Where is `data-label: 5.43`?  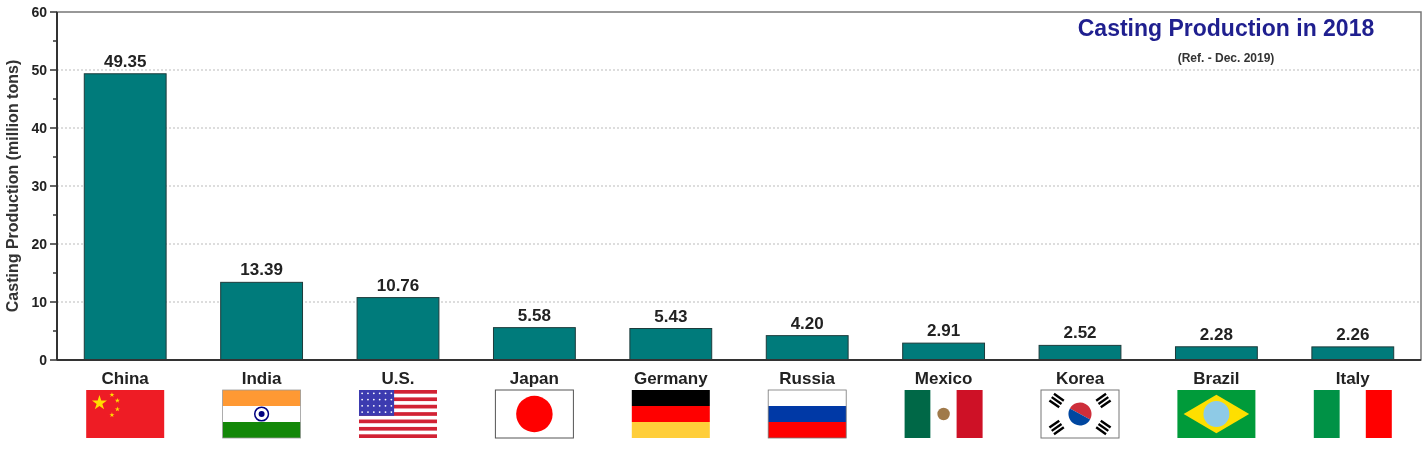
data-label: 5.43 is located at coordinates (671, 316).